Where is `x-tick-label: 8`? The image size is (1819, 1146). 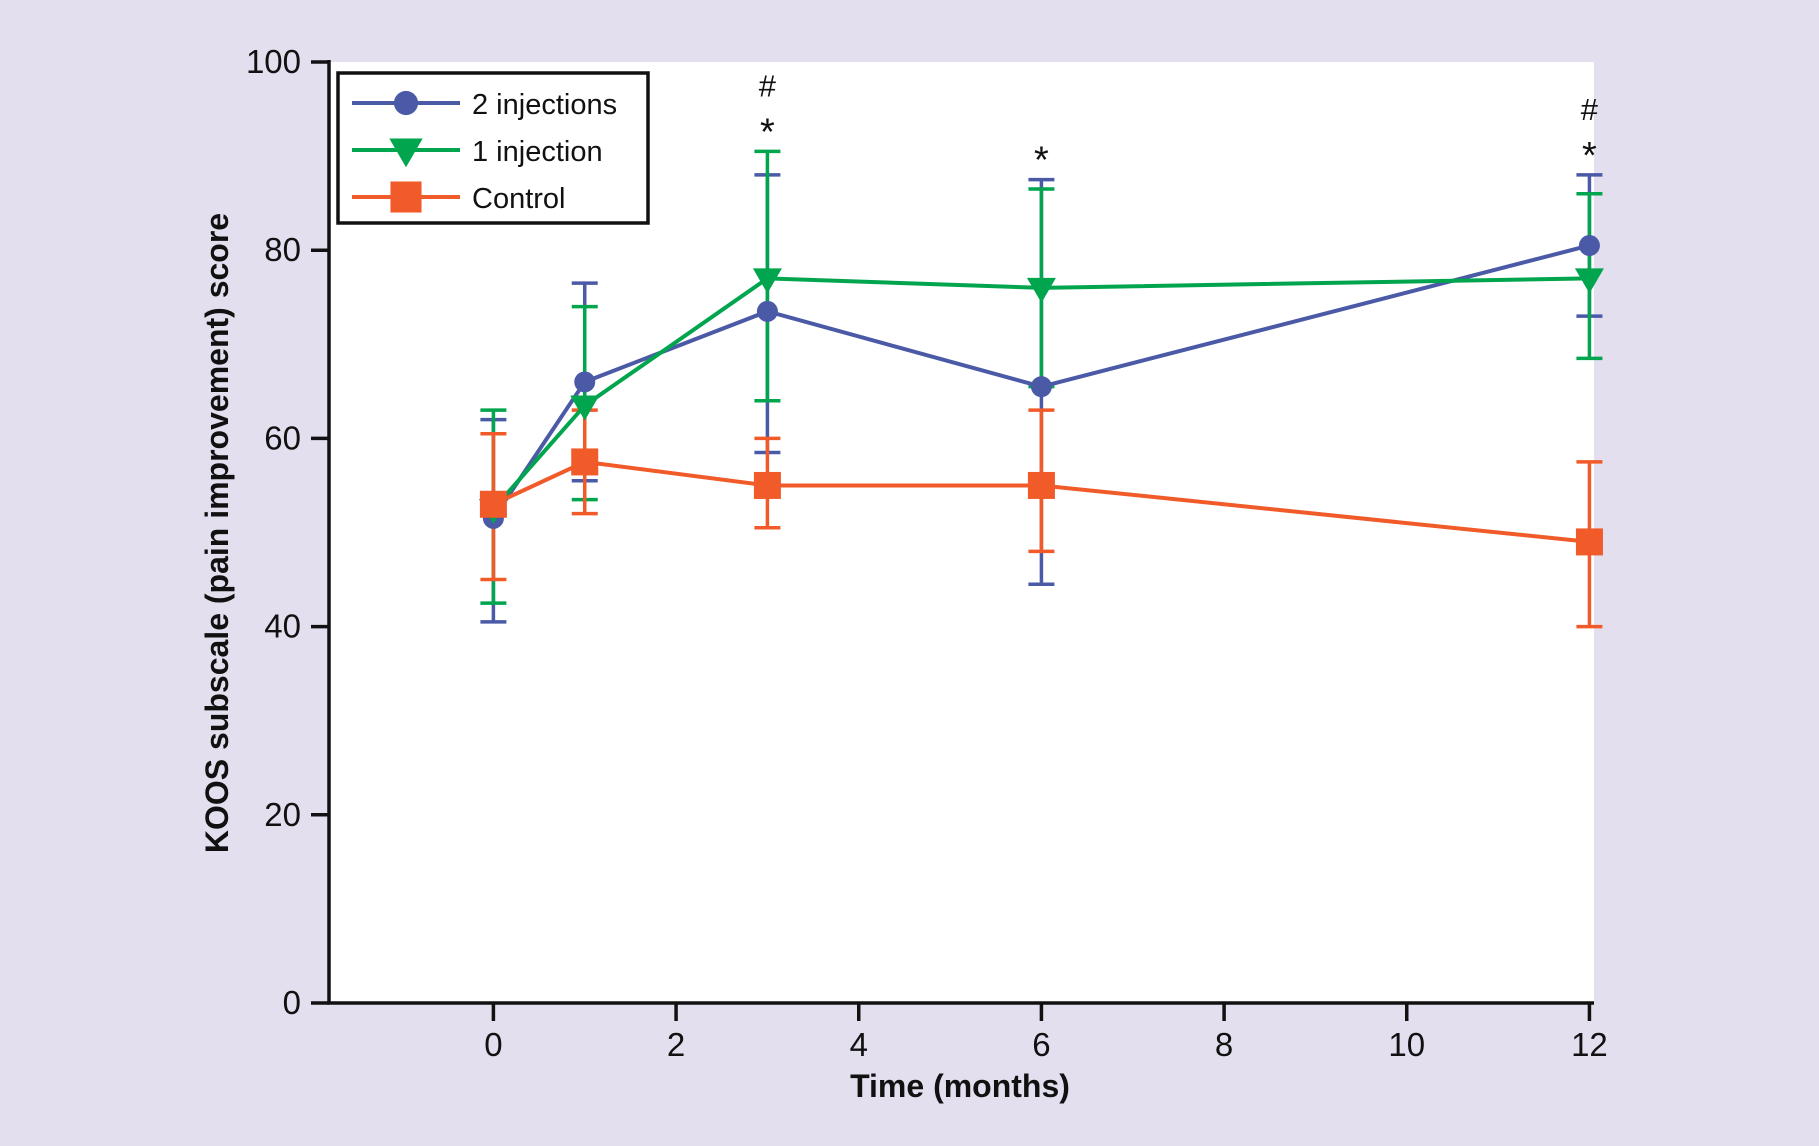 x-tick-label: 8 is located at coordinates (1224, 1044).